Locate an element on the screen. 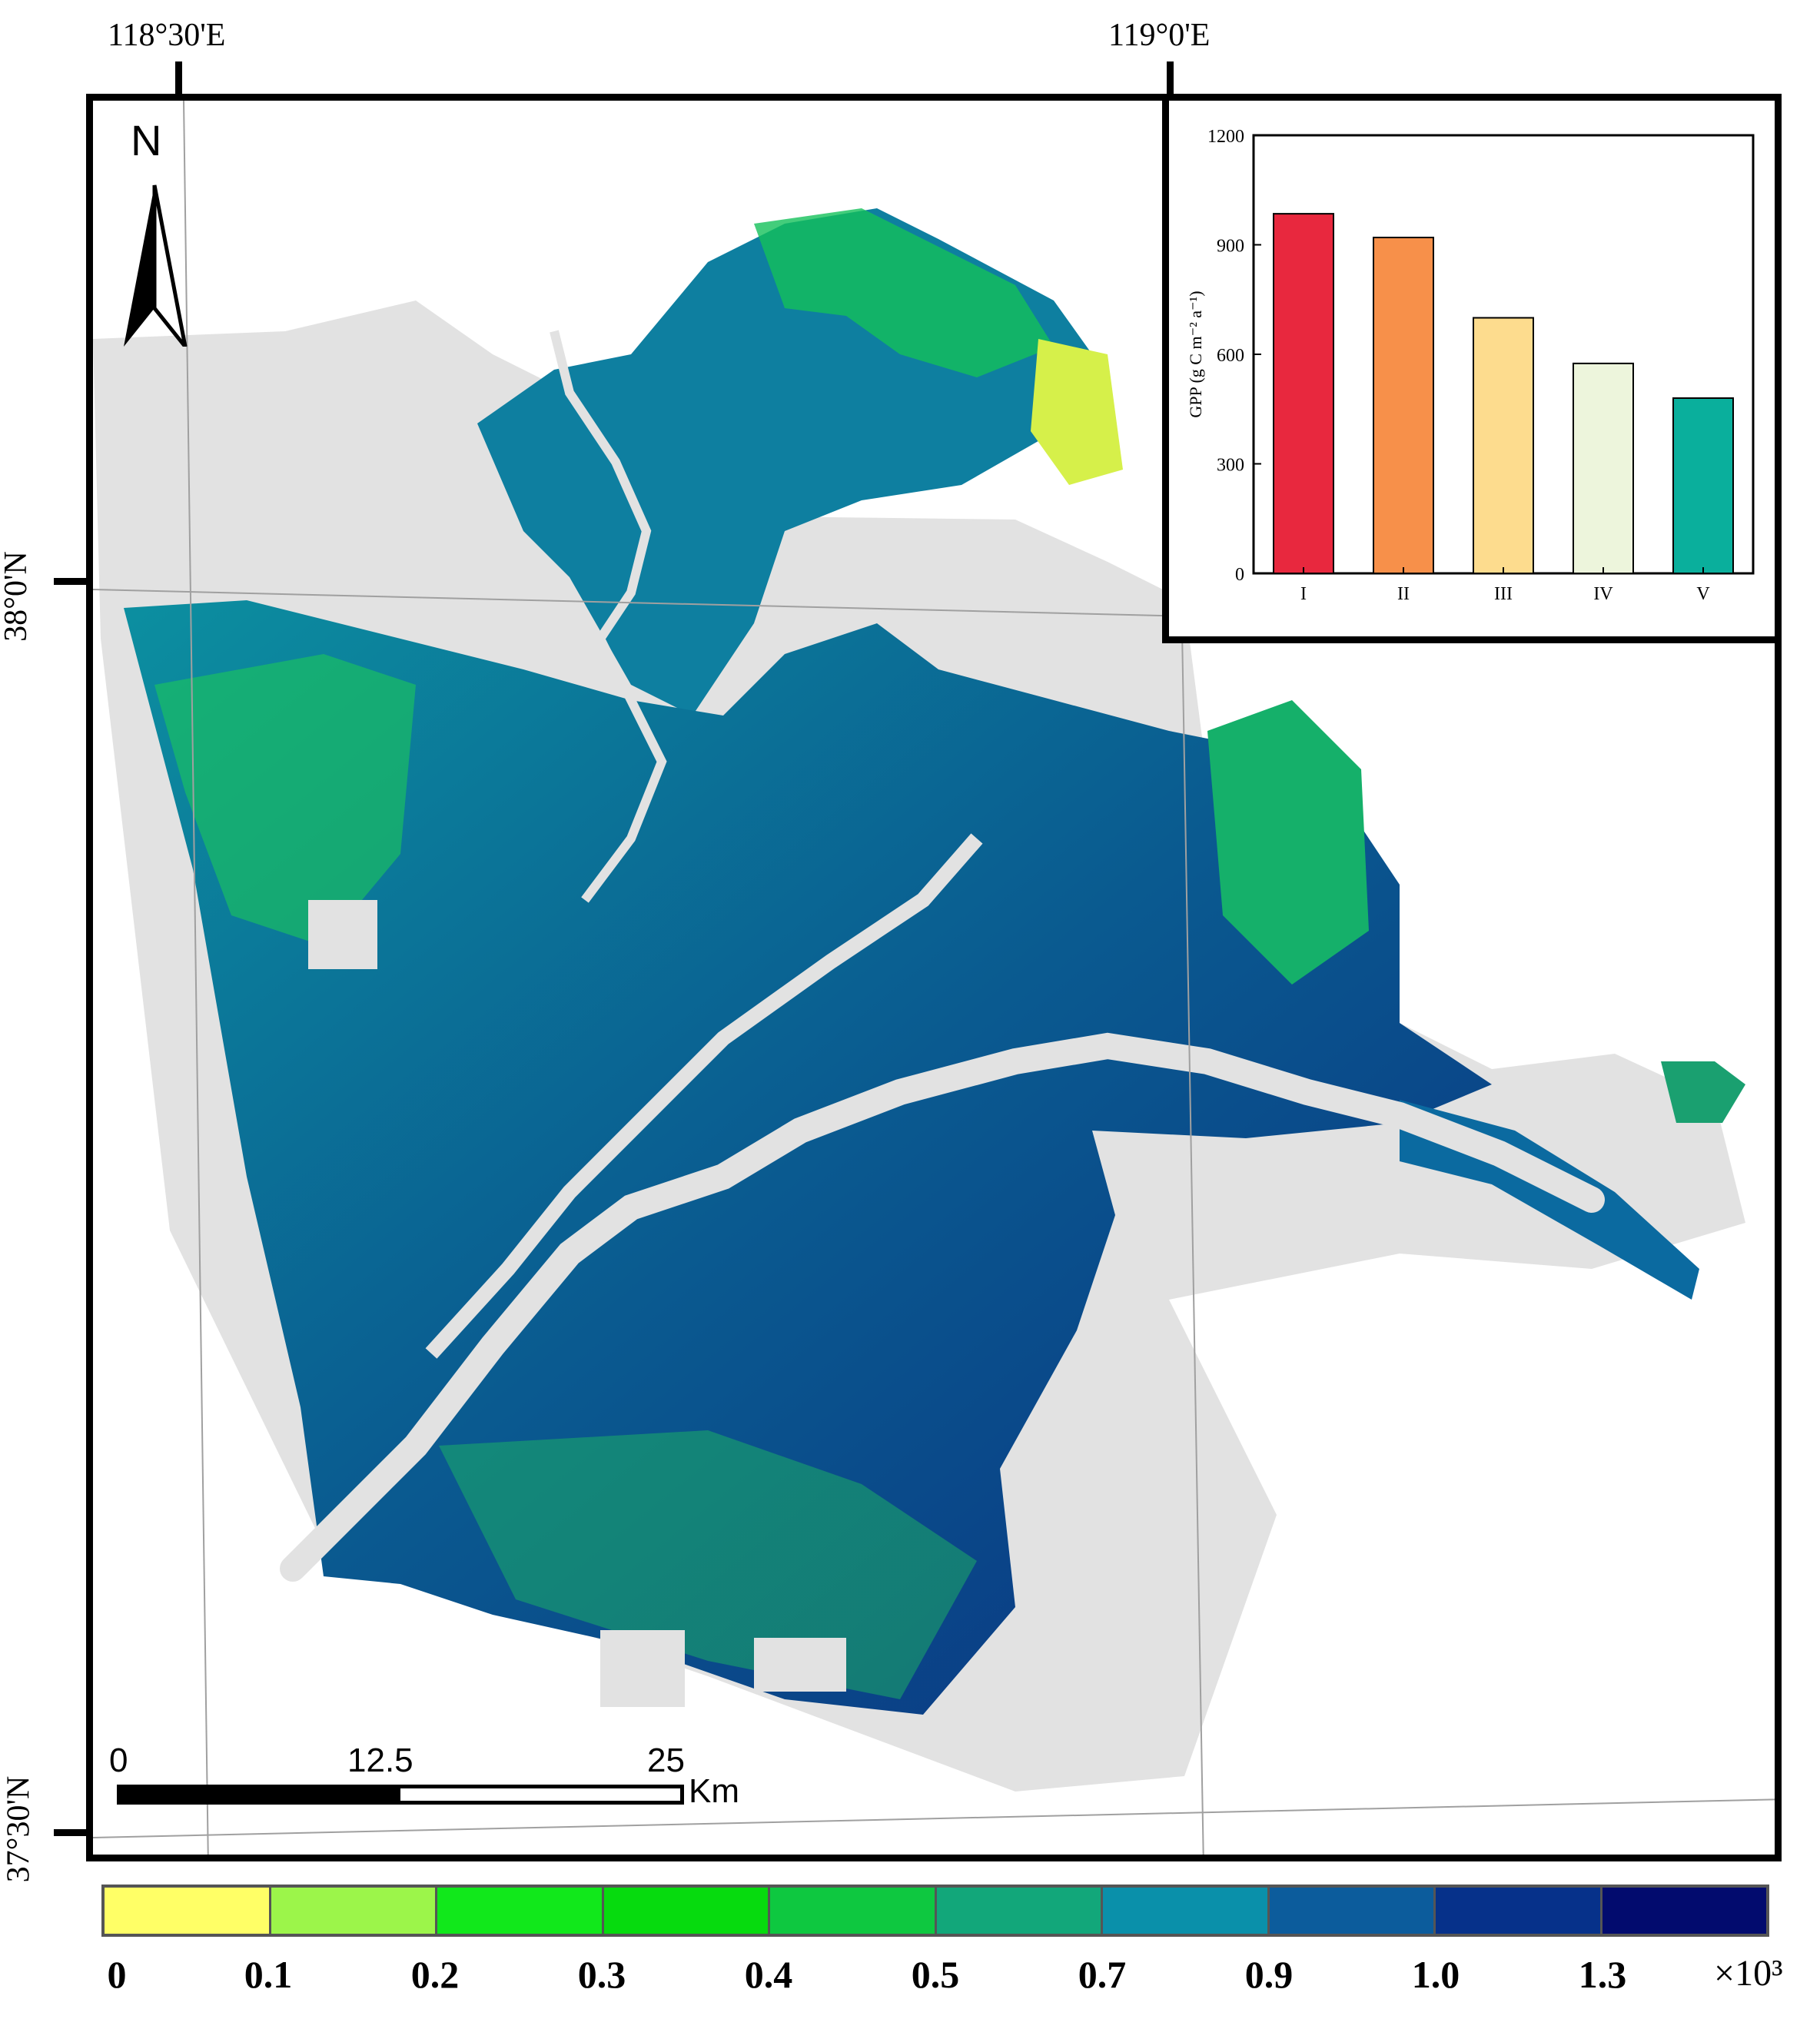 The image size is (1820, 2029). legend-label: 0.4 is located at coordinates (768, 1974).